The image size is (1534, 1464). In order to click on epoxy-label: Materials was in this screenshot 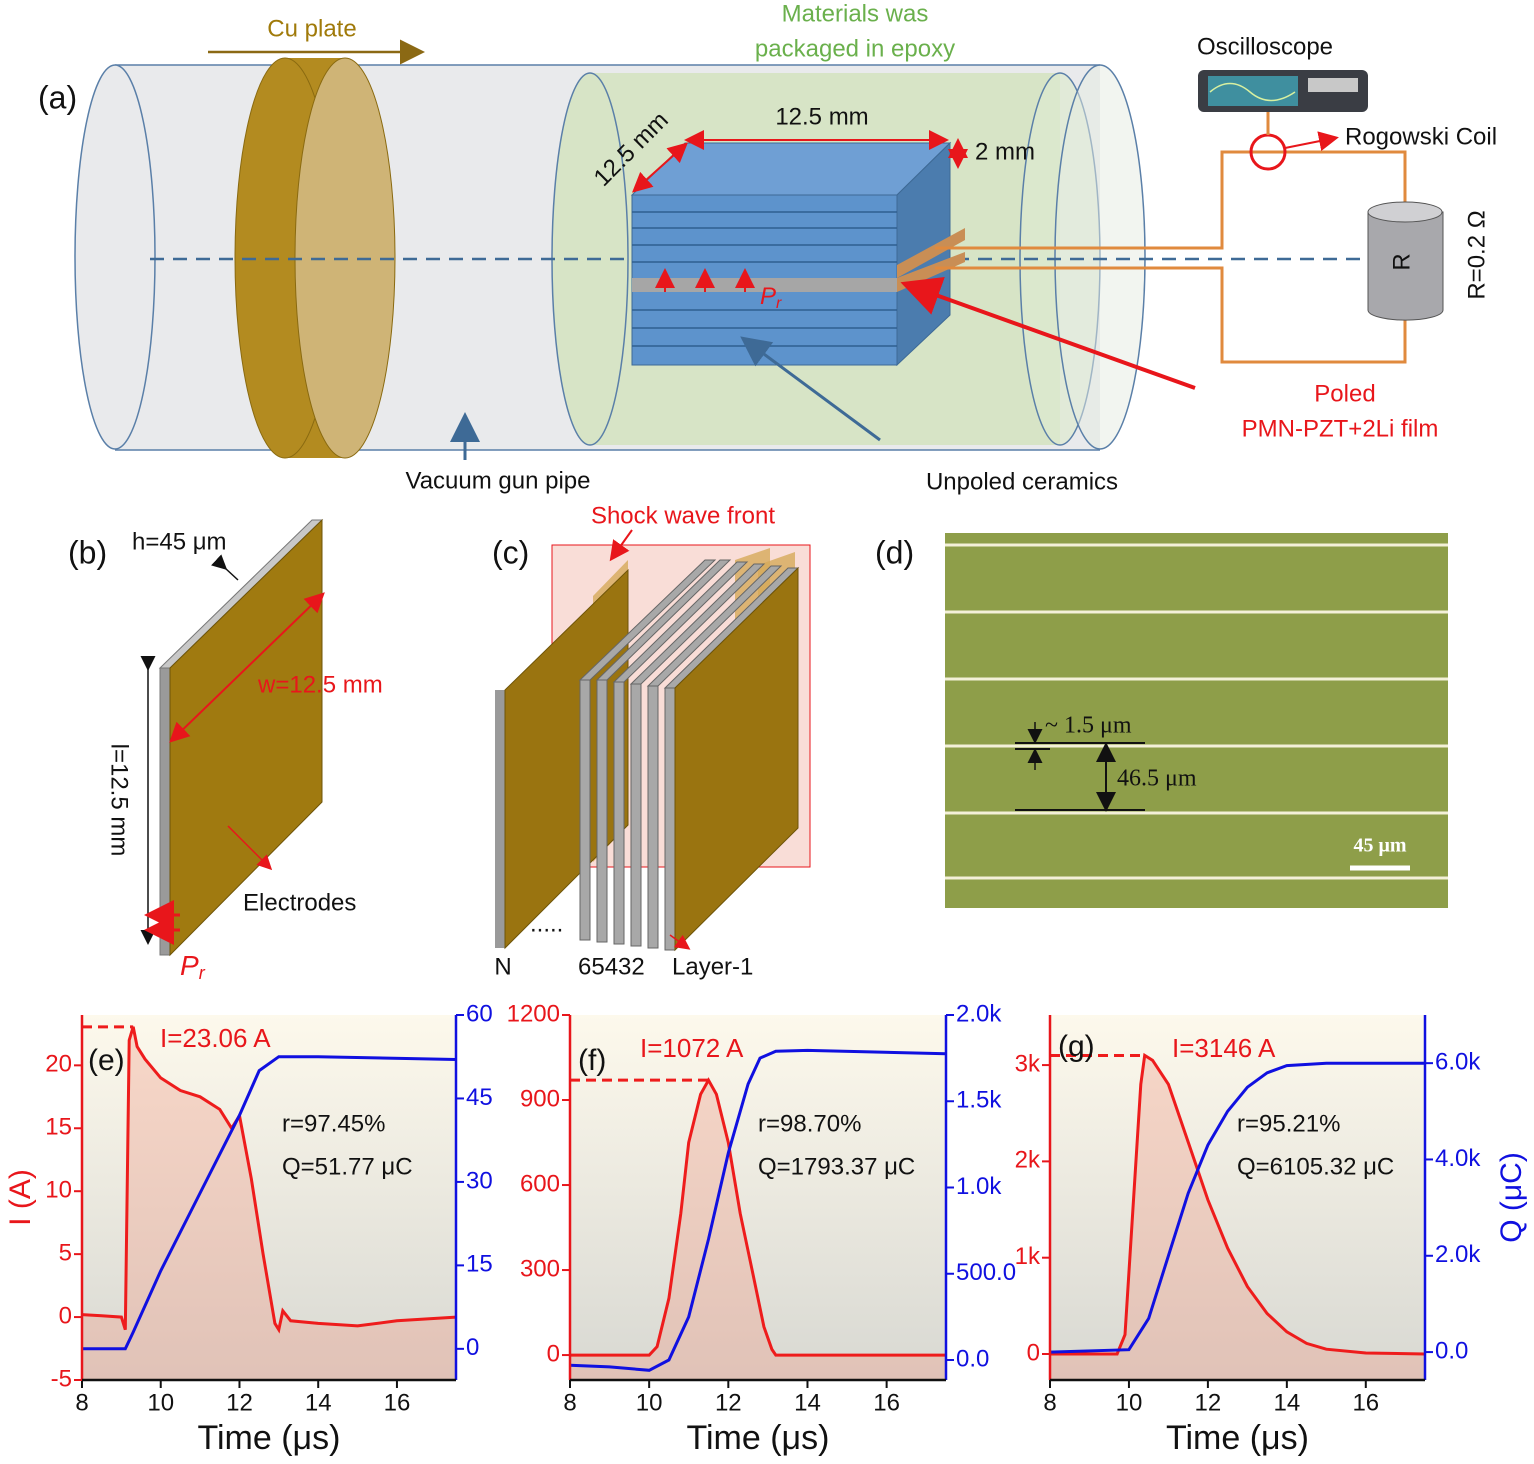, I will do `click(855, 13)`.